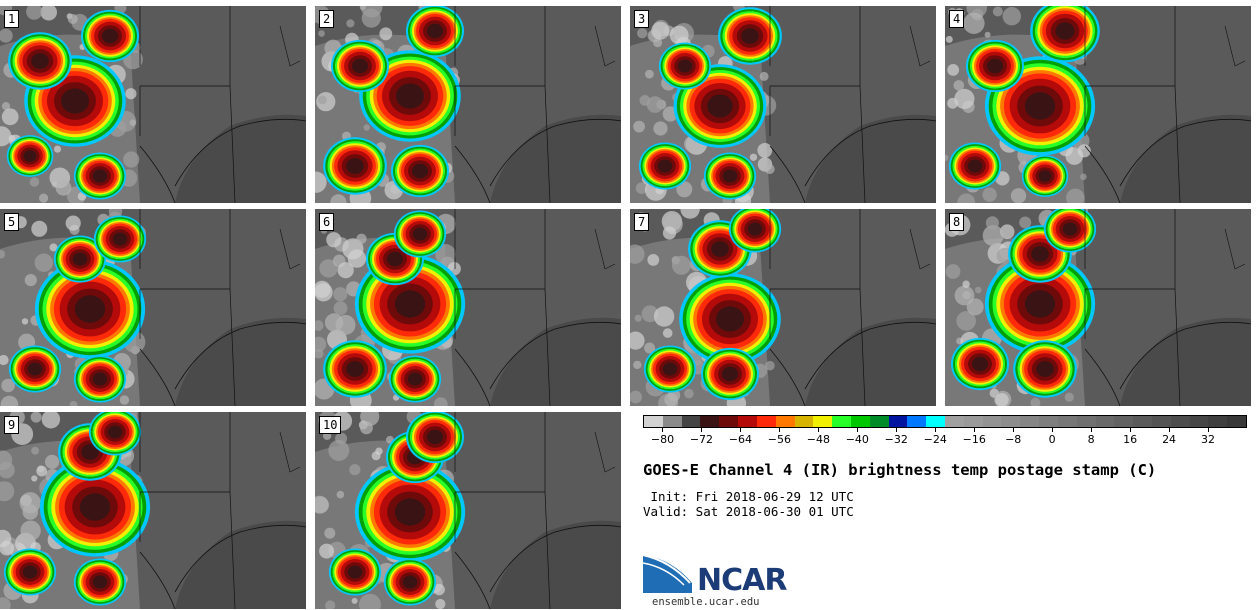 This screenshot has height=610, width=1260. What do you see at coordinates (957, 19) in the screenshot?
I see `panel-number: 4` at bounding box center [957, 19].